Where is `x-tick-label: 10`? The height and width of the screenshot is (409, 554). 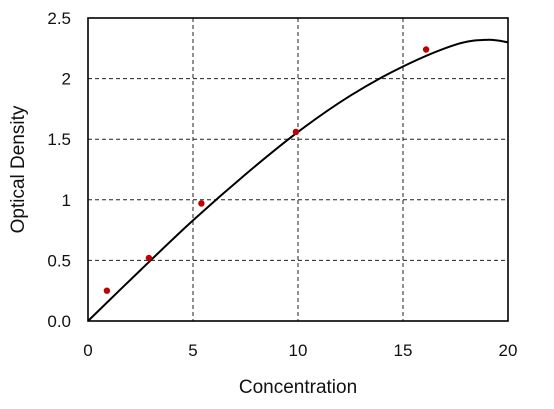 x-tick-label: 10 is located at coordinates (298, 350).